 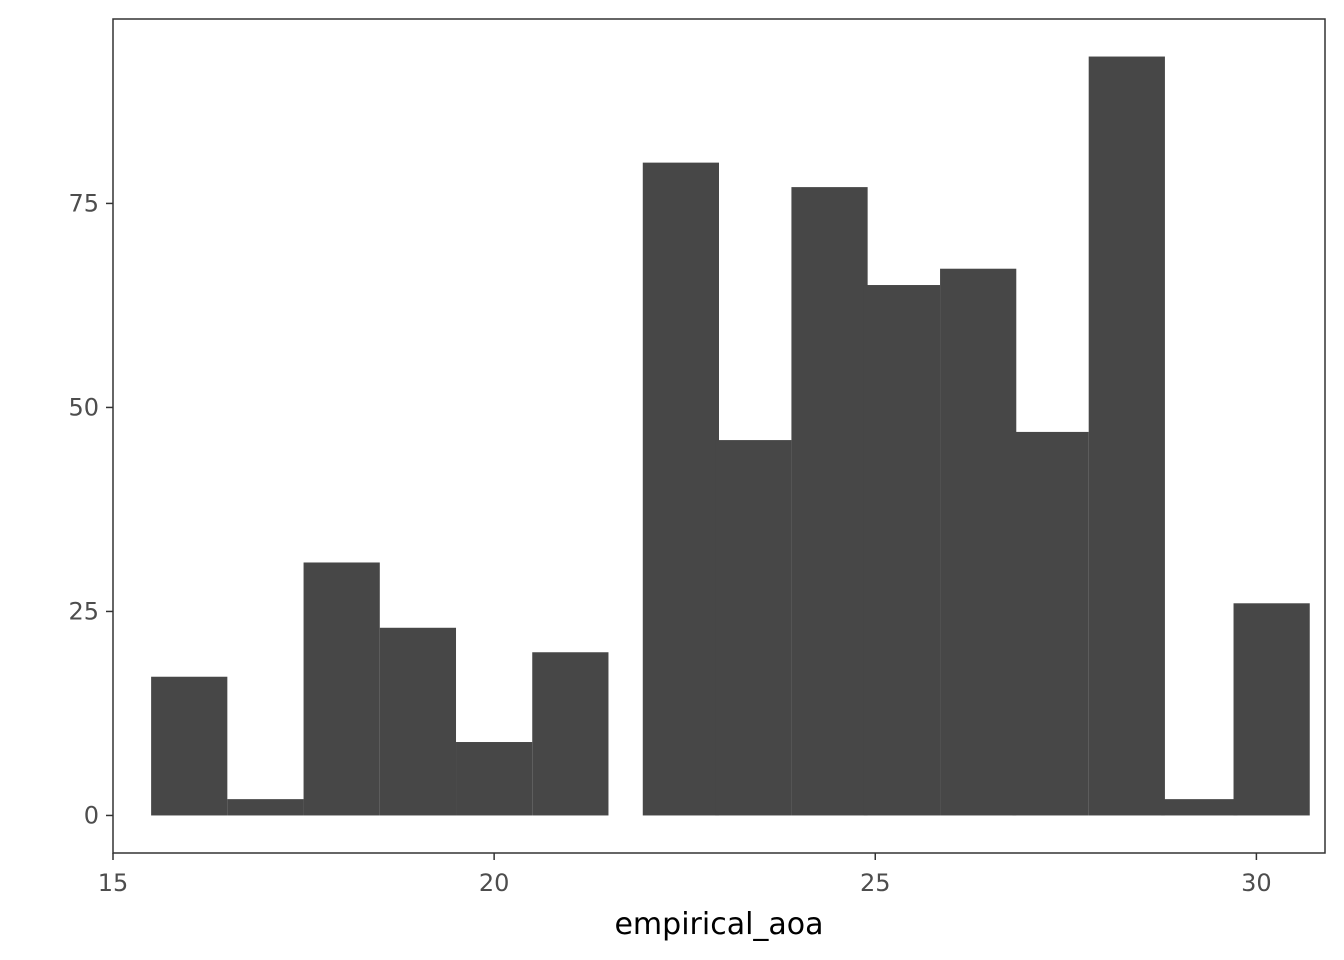 What do you see at coordinates (685, 875) in the screenshot?
I see `x-axis: 15 20 25 30` at bounding box center [685, 875].